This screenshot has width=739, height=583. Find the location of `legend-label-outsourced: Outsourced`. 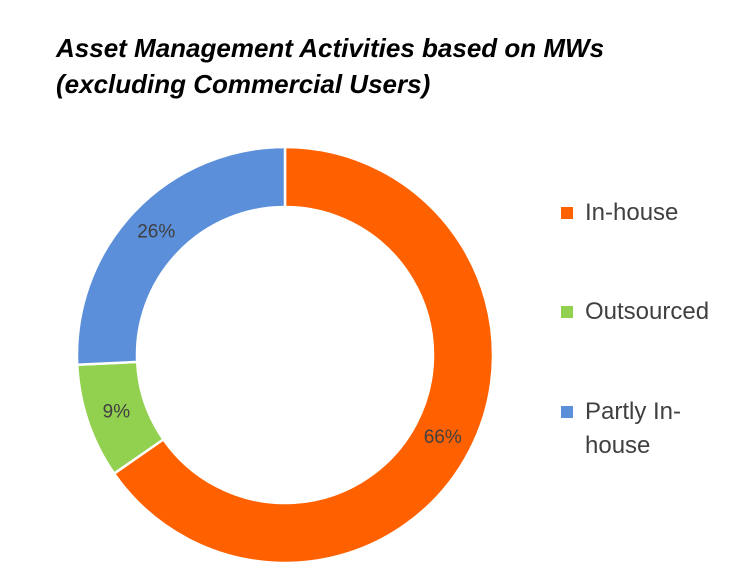

legend-label-outsourced: Outsourced is located at coordinates (647, 311).